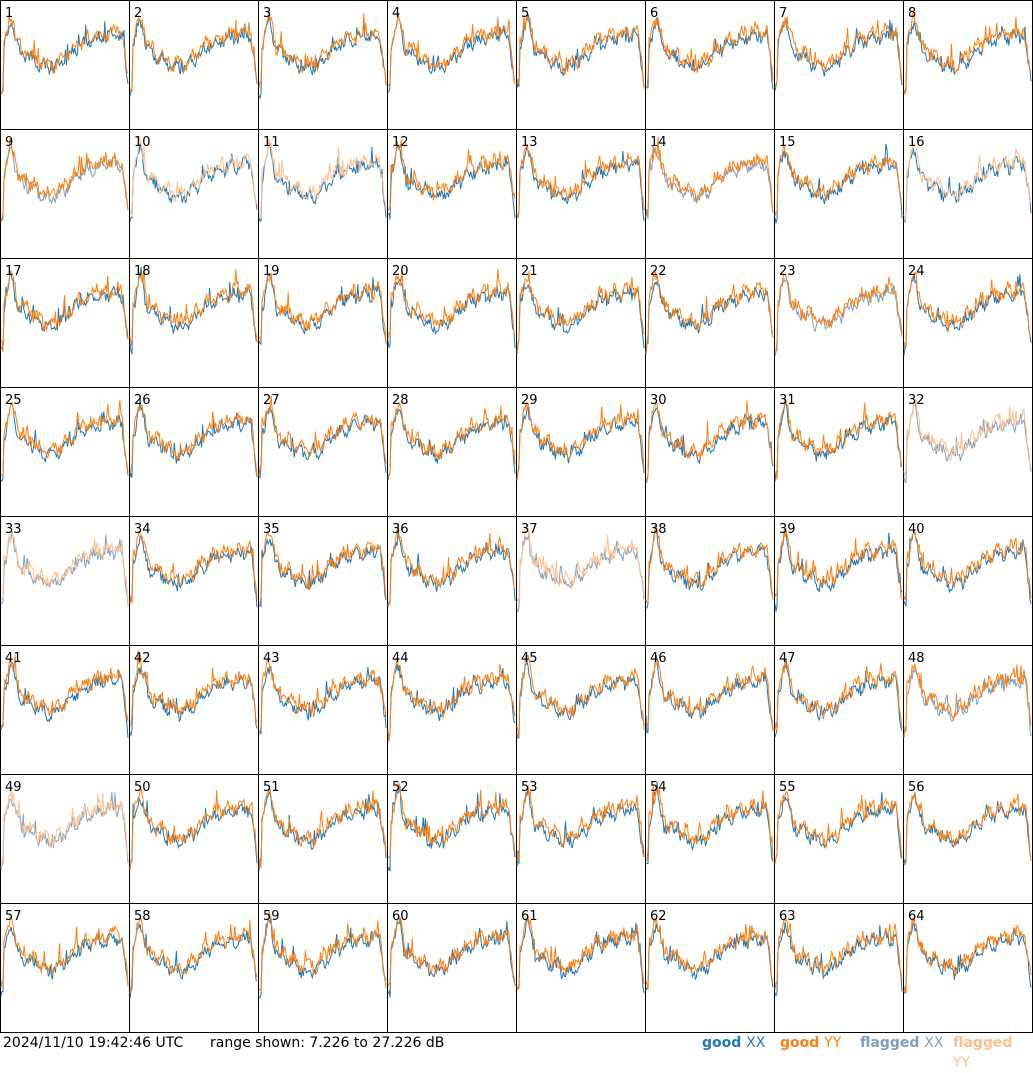  Describe the element at coordinates (787, 271) in the screenshot. I see `panel-label: 23` at that location.